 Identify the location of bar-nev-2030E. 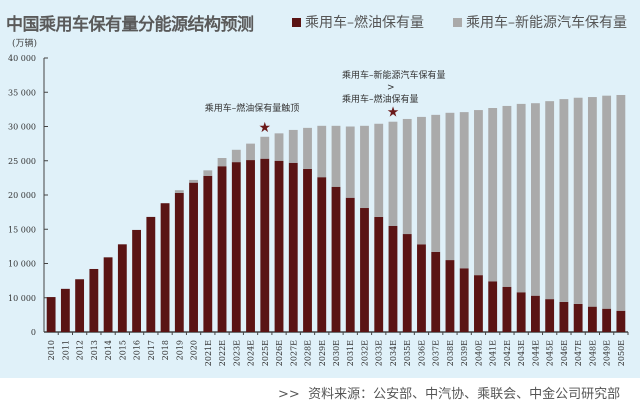
(336, 156).